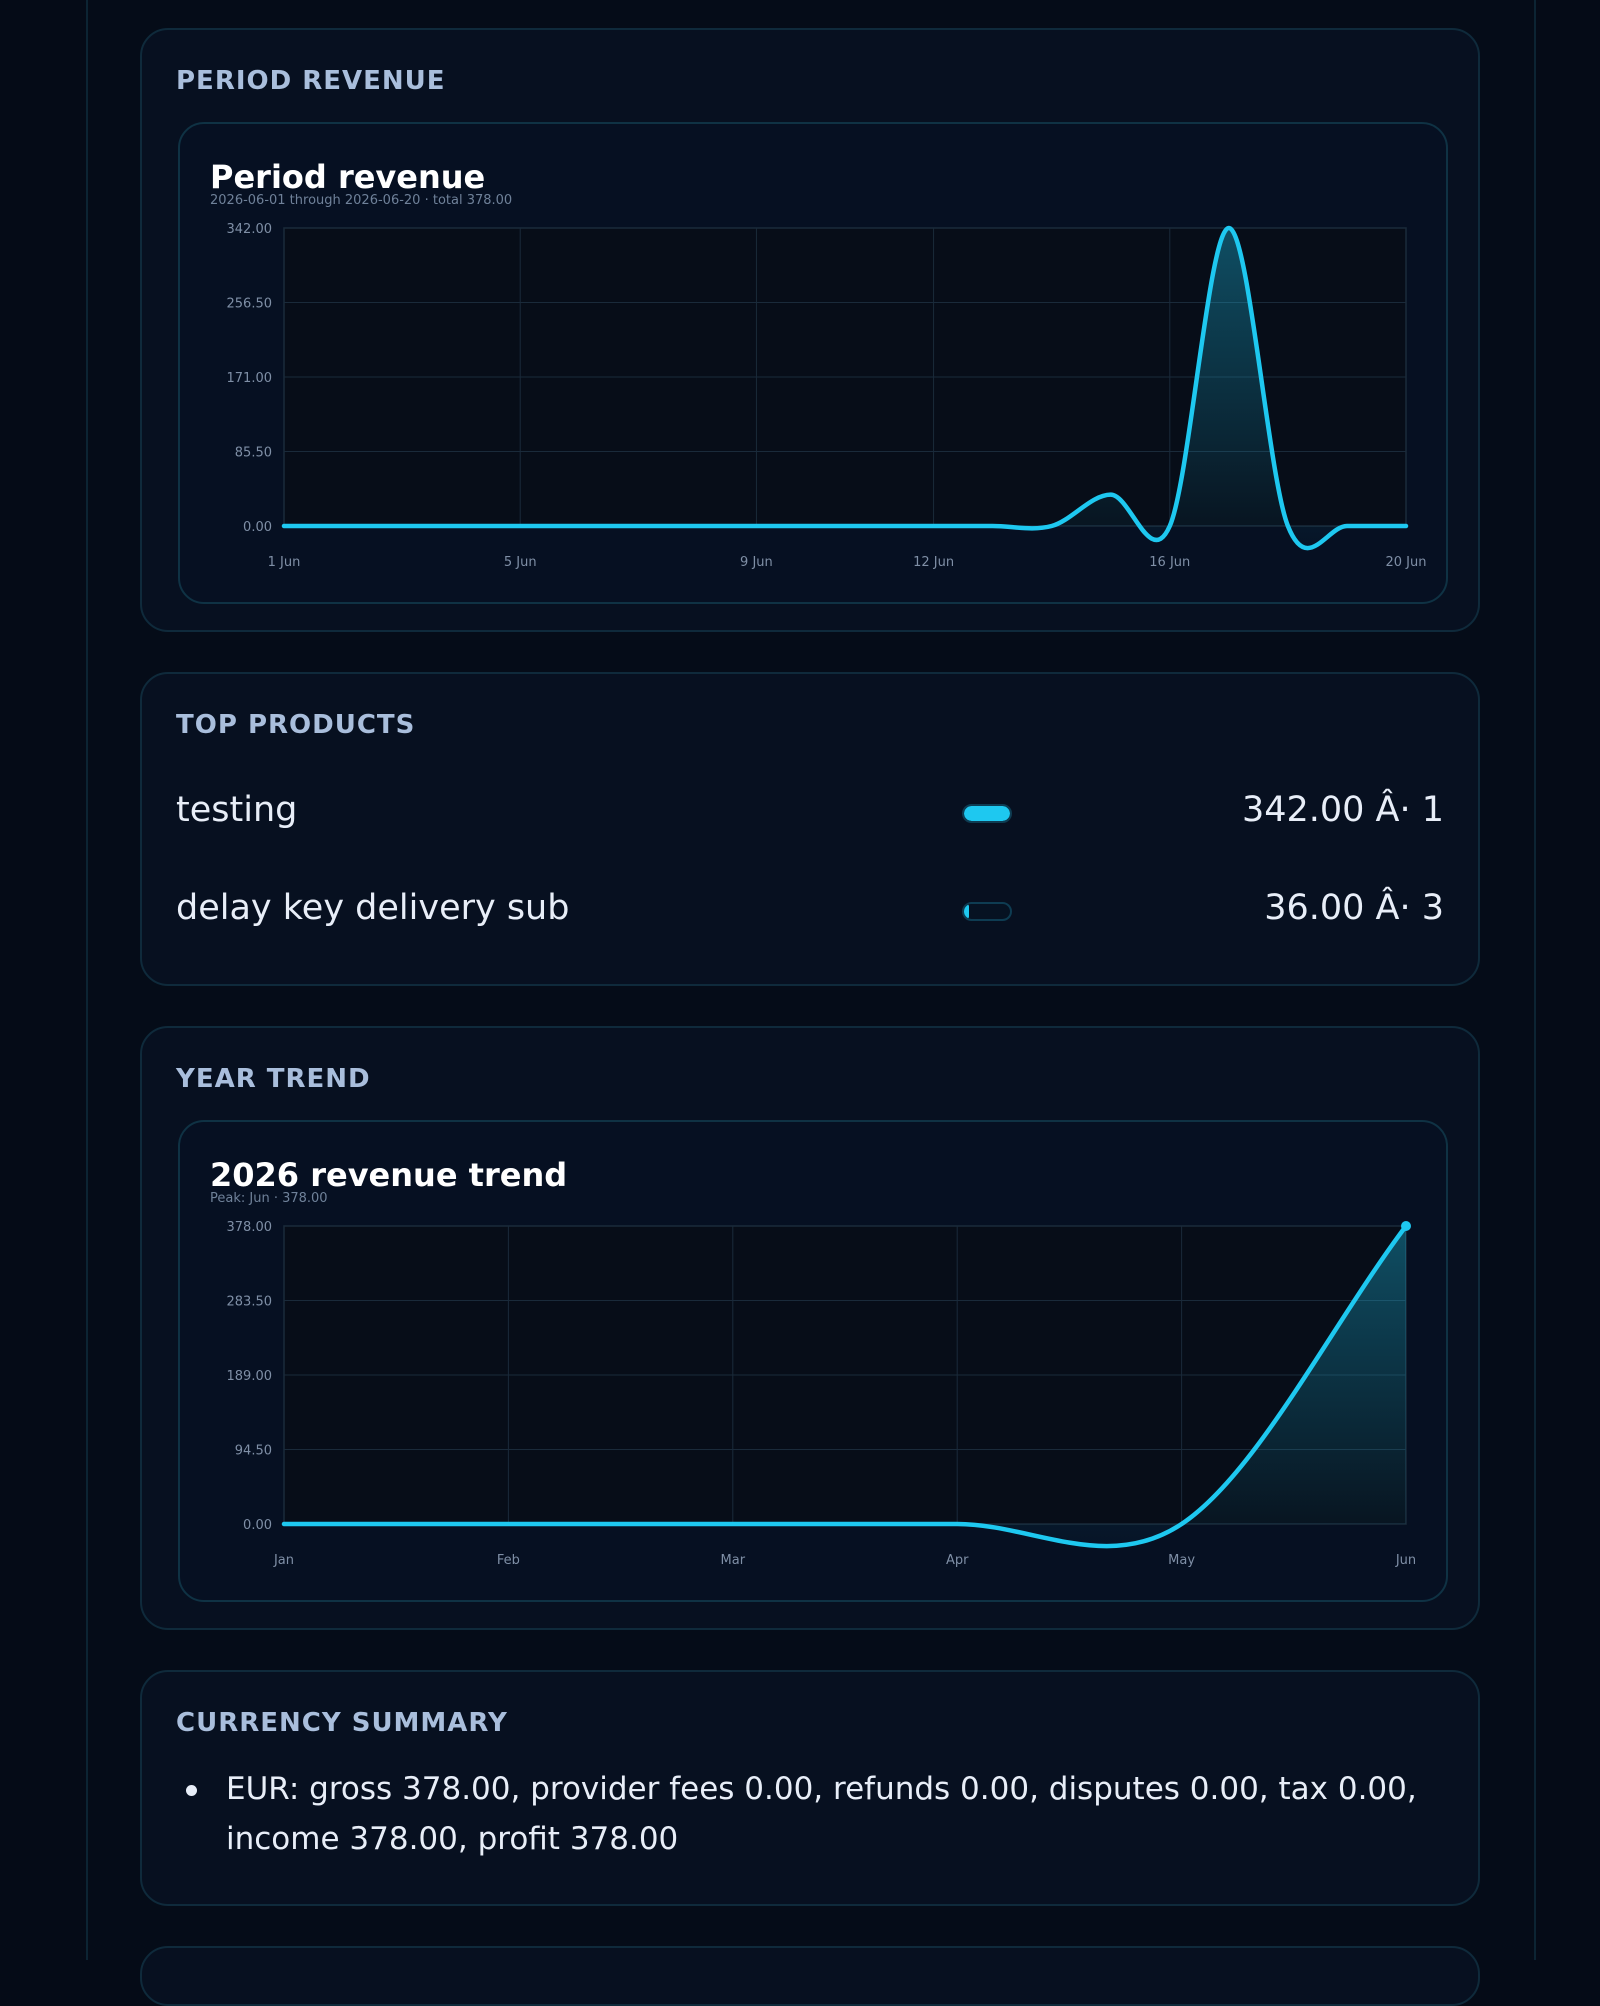  What do you see at coordinates (87, 980) in the screenshot?
I see `left-gutter-line` at bounding box center [87, 980].